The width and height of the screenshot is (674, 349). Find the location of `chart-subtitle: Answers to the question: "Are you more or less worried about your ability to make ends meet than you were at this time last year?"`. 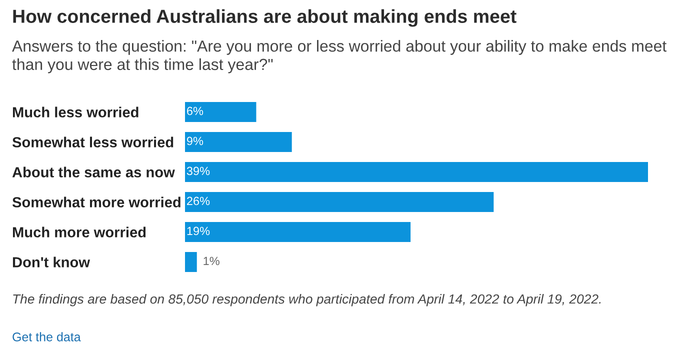

chart-subtitle: Answers to the question: "Are you more or less worried about your ability to make ends meet than you were at this time last year?" is located at coordinates (339, 57).